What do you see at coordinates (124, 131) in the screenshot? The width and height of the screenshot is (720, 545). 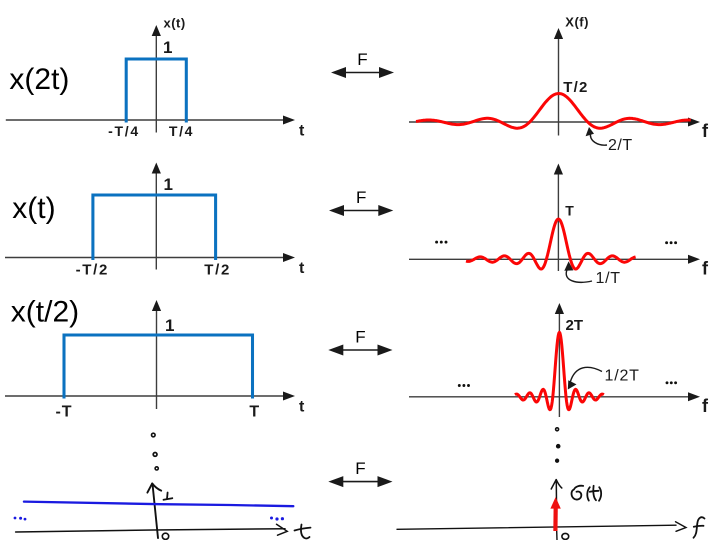 I see `svg-text: -T/4` at bounding box center [124, 131].